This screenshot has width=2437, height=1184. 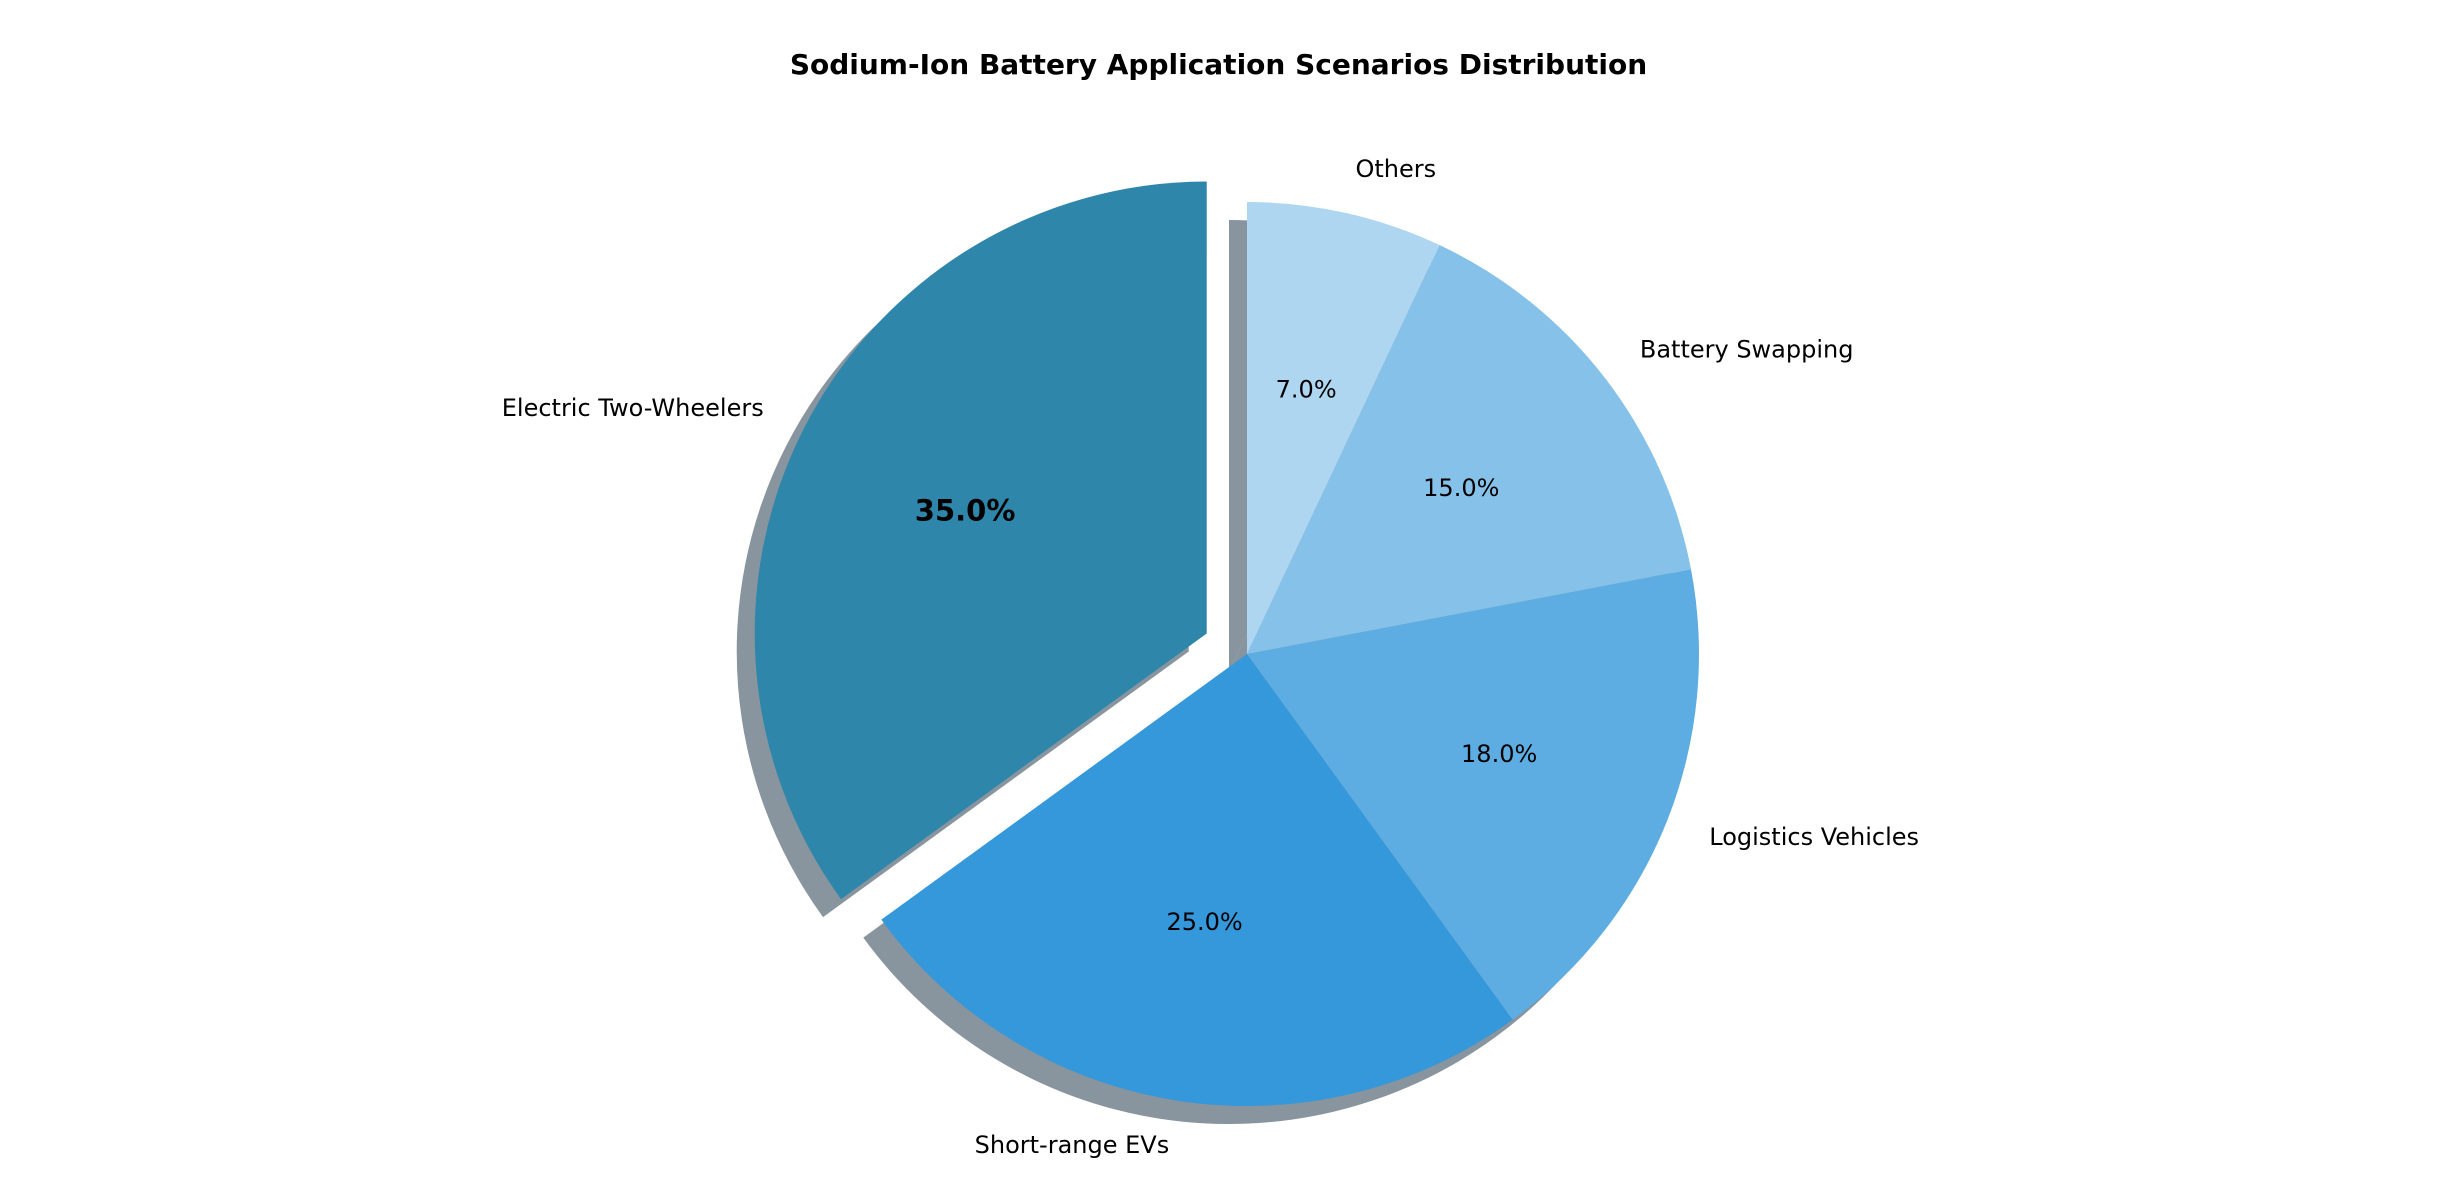 What do you see at coordinates (1204, 922) in the screenshot?
I see `percent-label-short-range-evs: 25.0%` at bounding box center [1204, 922].